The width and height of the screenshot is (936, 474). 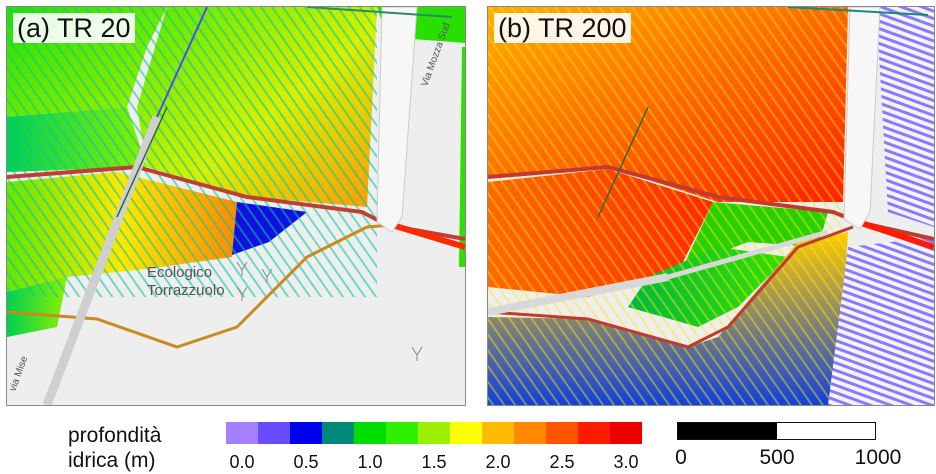 What do you see at coordinates (434, 462) in the screenshot?
I see `colorbar-tick-3: 1.5` at bounding box center [434, 462].